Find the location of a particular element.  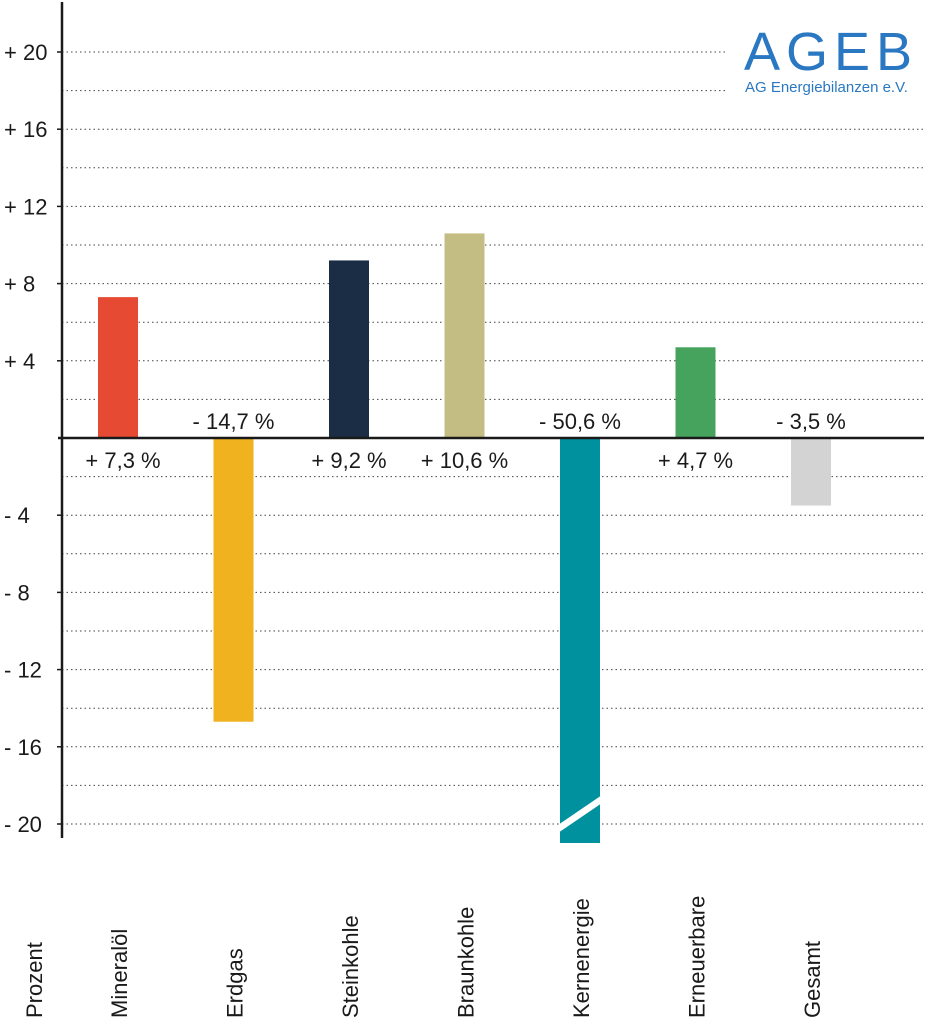

category-label: Gesamt is located at coordinates (812, 979).